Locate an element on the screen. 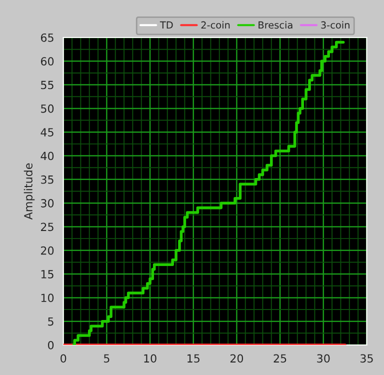  y-tick-label: 5 is located at coordinates (51, 321).